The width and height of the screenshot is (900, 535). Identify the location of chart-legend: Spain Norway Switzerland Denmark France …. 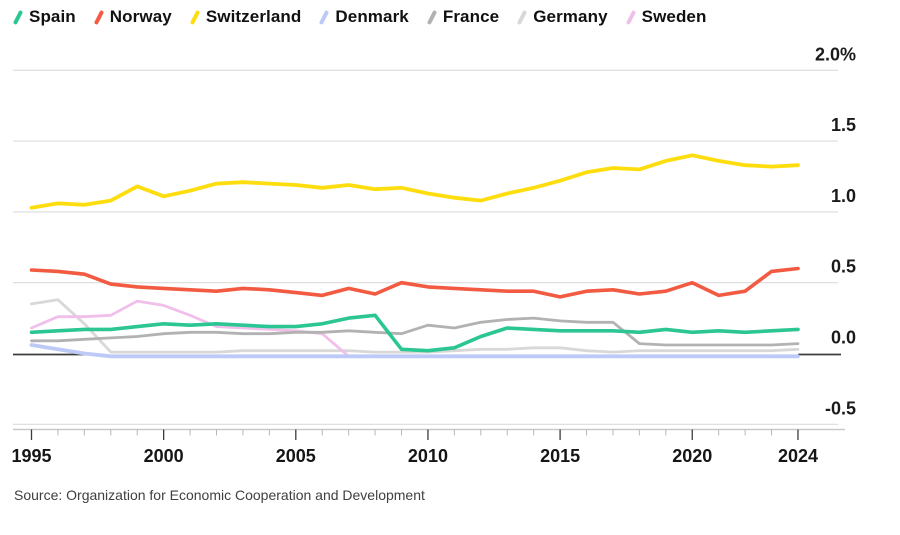
(359, 17).